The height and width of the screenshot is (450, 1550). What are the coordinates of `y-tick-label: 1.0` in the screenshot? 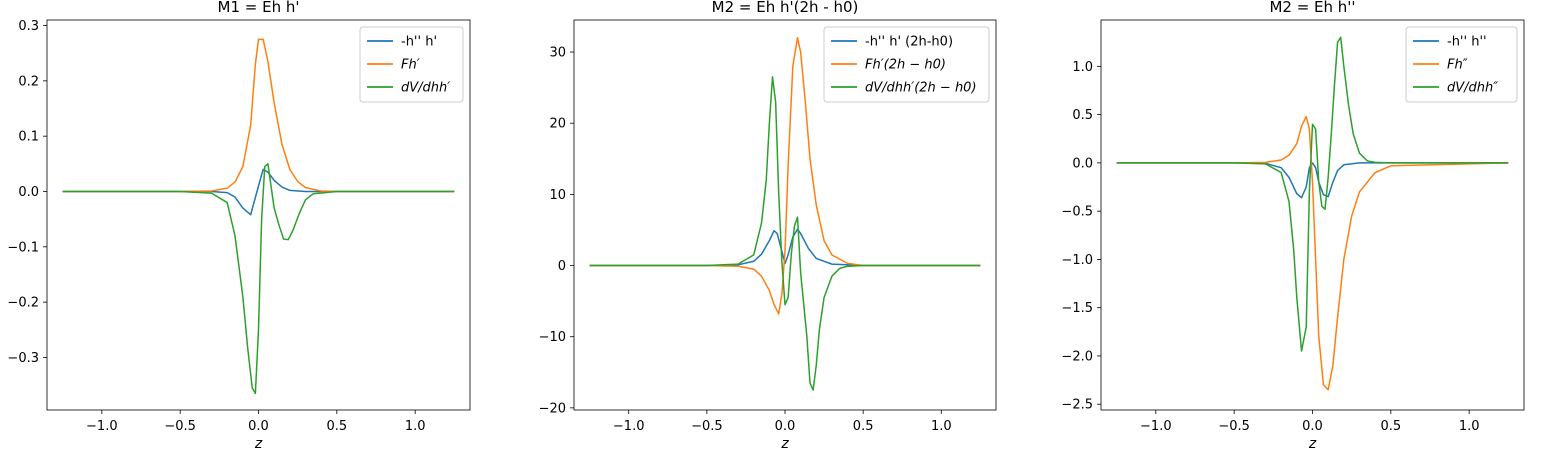 It's located at (1082, 67).